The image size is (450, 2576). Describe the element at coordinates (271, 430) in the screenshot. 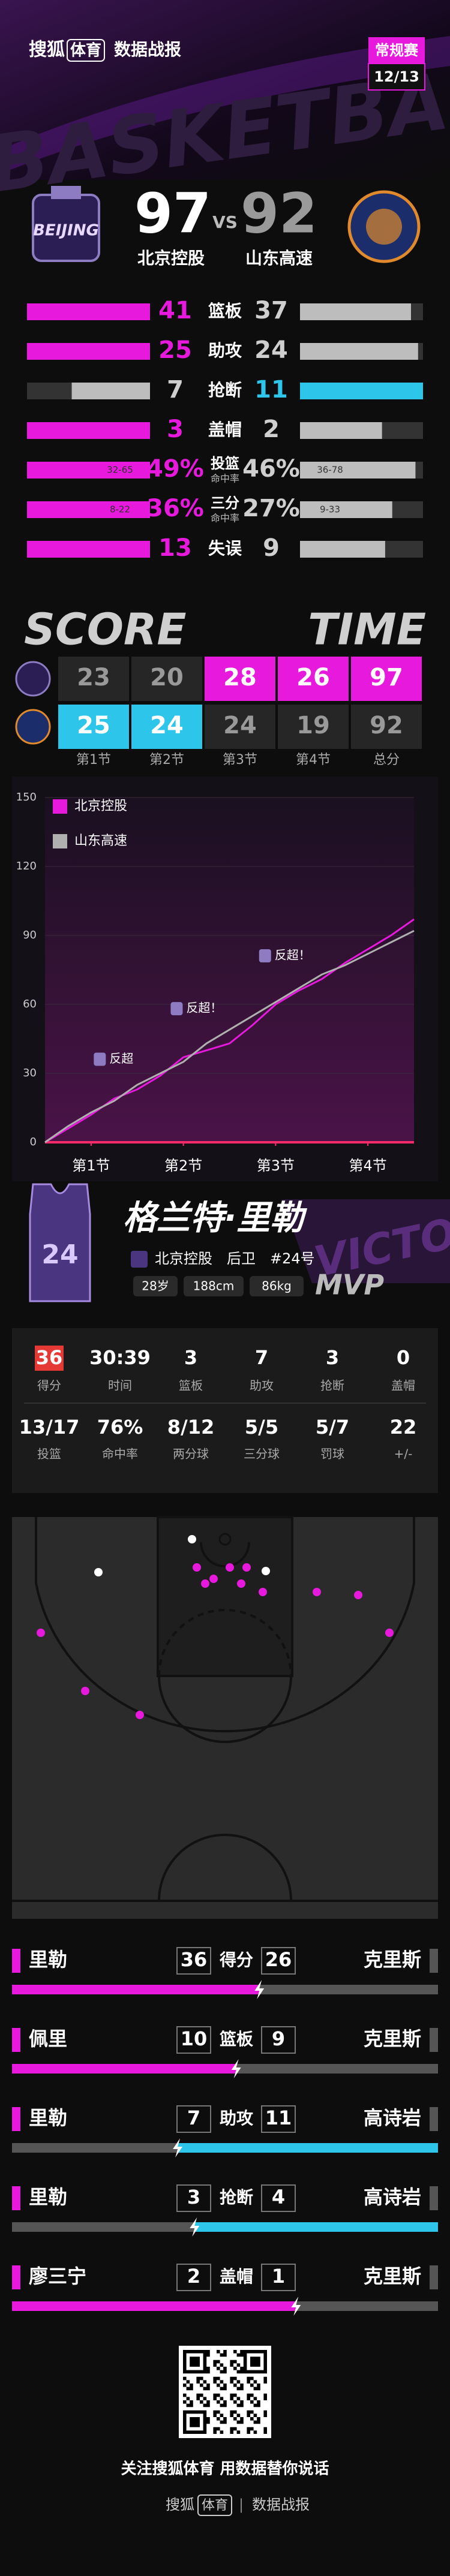

I see `away-stat-value: 2` at that location.